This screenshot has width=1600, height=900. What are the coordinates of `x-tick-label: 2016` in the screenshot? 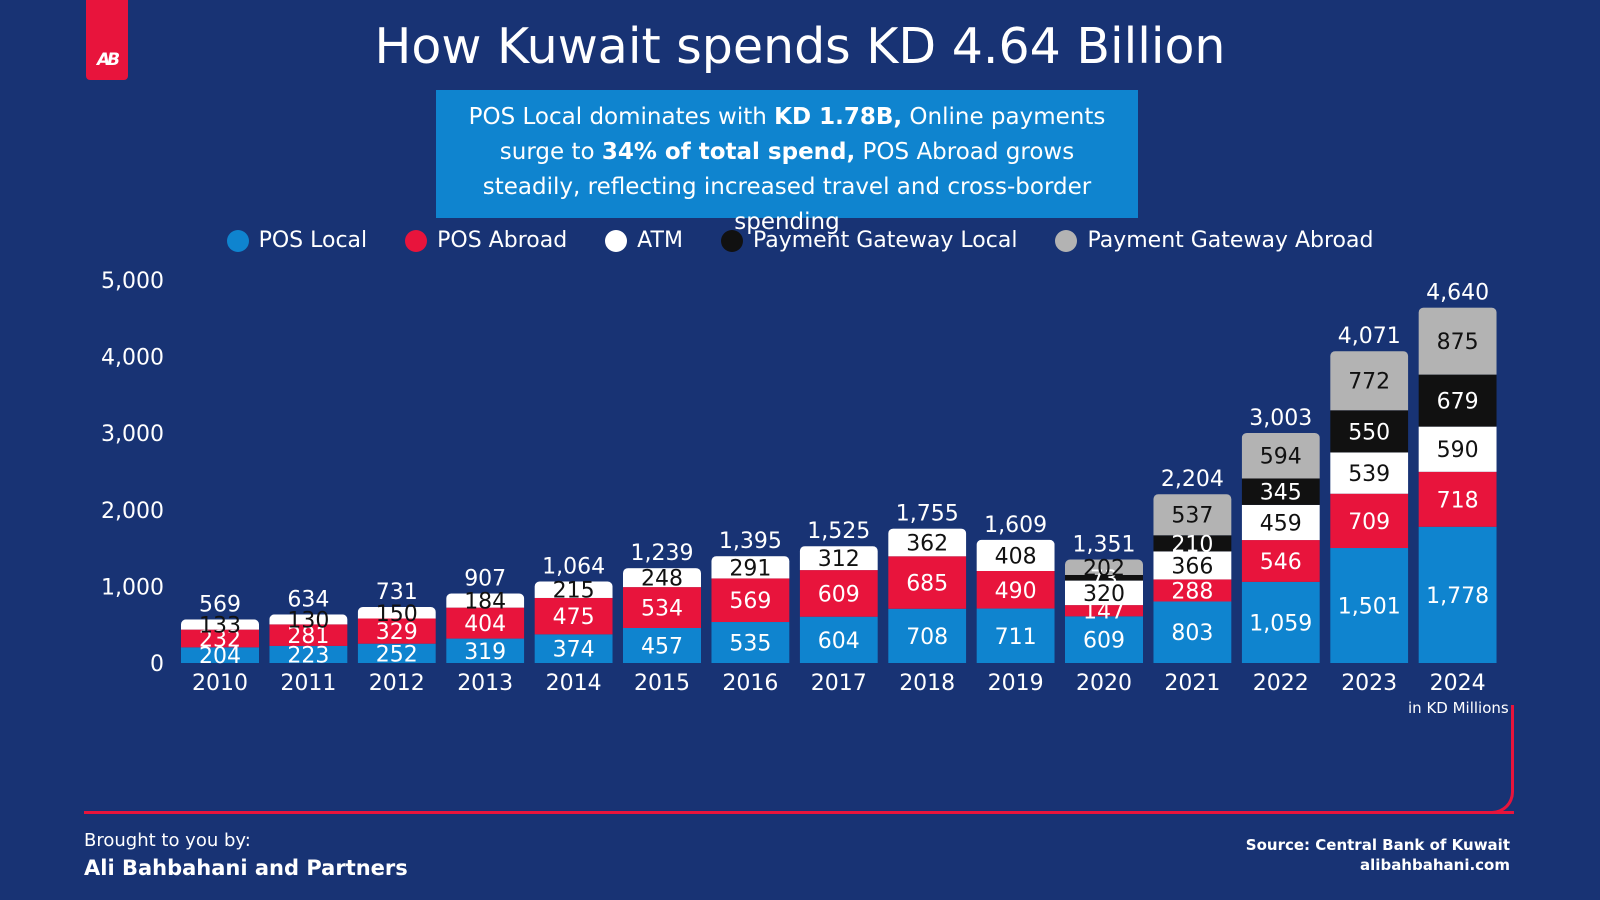 It's located at (750, 683).